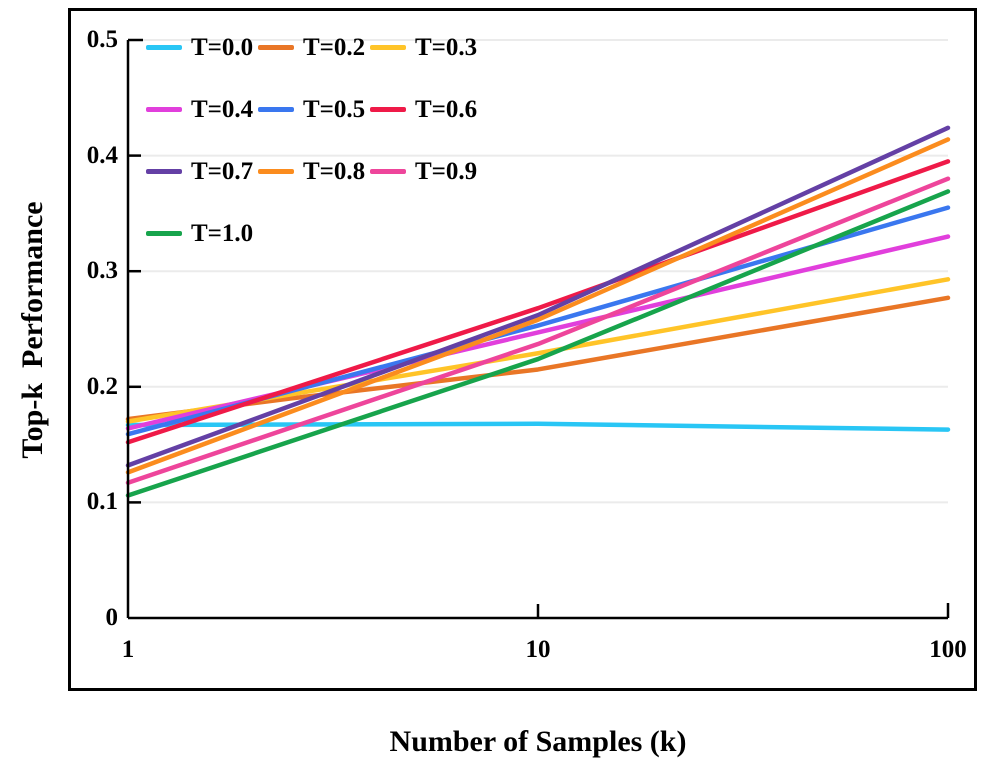 This screenshot has height=766, width=997. I want to click on legend-item-T=0.6: T=0.6, so click(426, 109).